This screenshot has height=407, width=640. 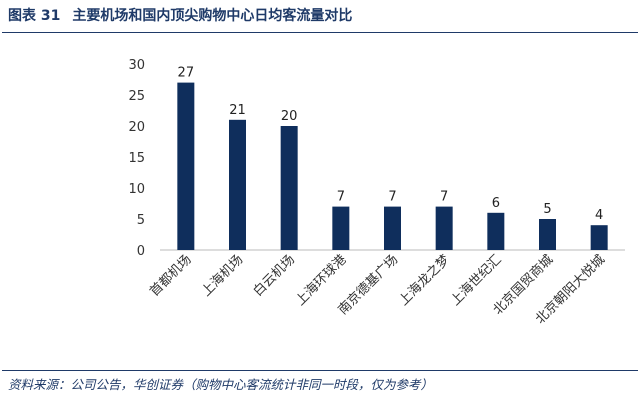 I want to click on figure-header: 图表 31 主要机场和国内顶尖购物中心日均客流量对比, so click(x=320, y=15).